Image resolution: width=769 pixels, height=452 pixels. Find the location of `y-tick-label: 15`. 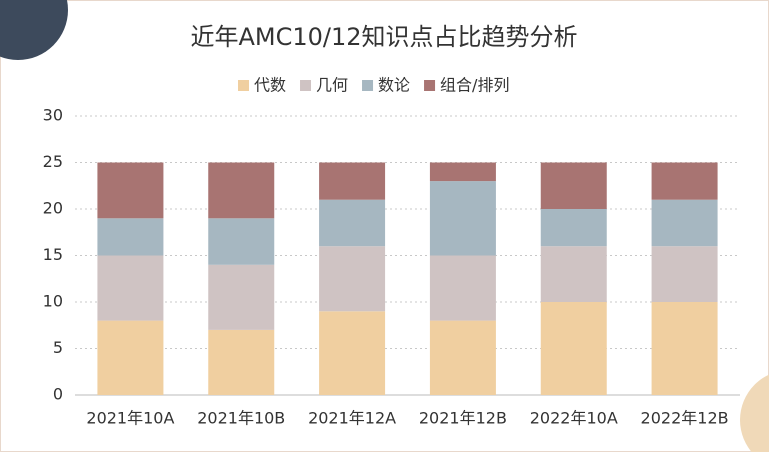

y-tick-label: 15 is located at coordinates (53, 254).